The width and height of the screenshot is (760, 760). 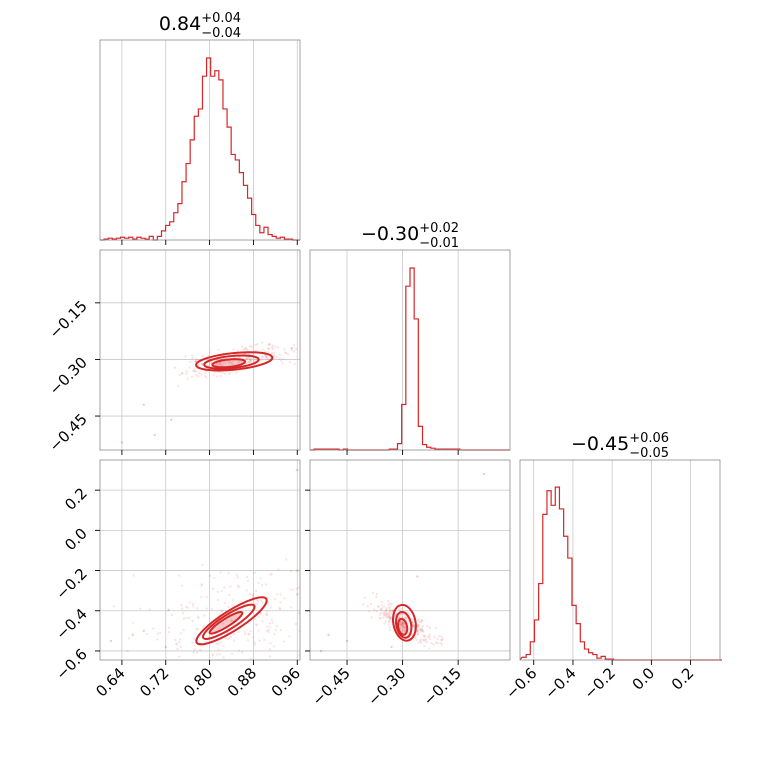 What do you see at coordinates (649, 453) in the screenshot?
I see `title-error-minus: −0.05` at bounding box center [649, 453].